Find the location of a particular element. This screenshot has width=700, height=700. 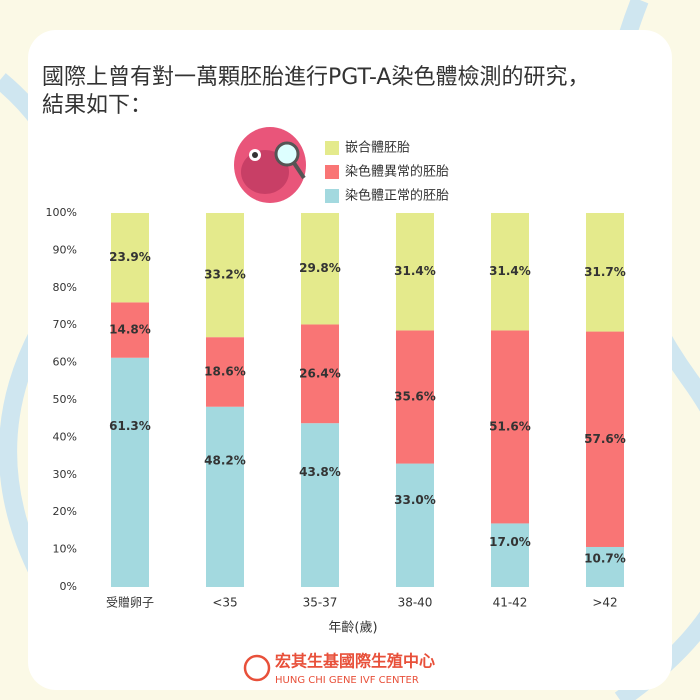

x-tick-label: 38-40 is located at coordinates (415, 603).